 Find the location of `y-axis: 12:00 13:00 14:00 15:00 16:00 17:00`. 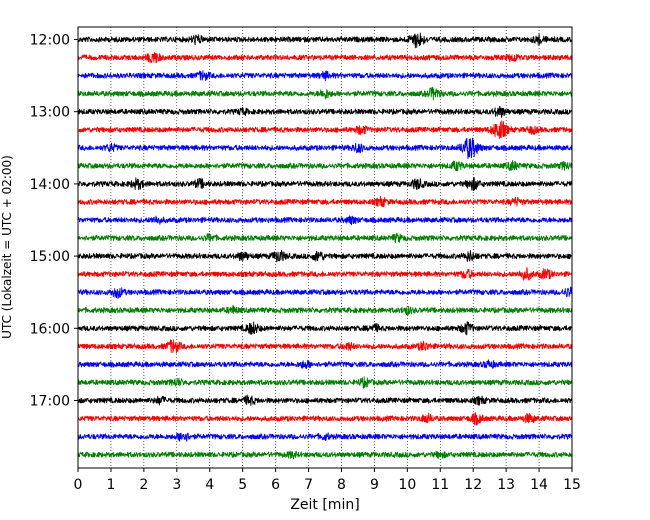

y-axis: 12:00 13:00 14:00 15:00 16:00 17:00 is located at coordinates (54, 221).